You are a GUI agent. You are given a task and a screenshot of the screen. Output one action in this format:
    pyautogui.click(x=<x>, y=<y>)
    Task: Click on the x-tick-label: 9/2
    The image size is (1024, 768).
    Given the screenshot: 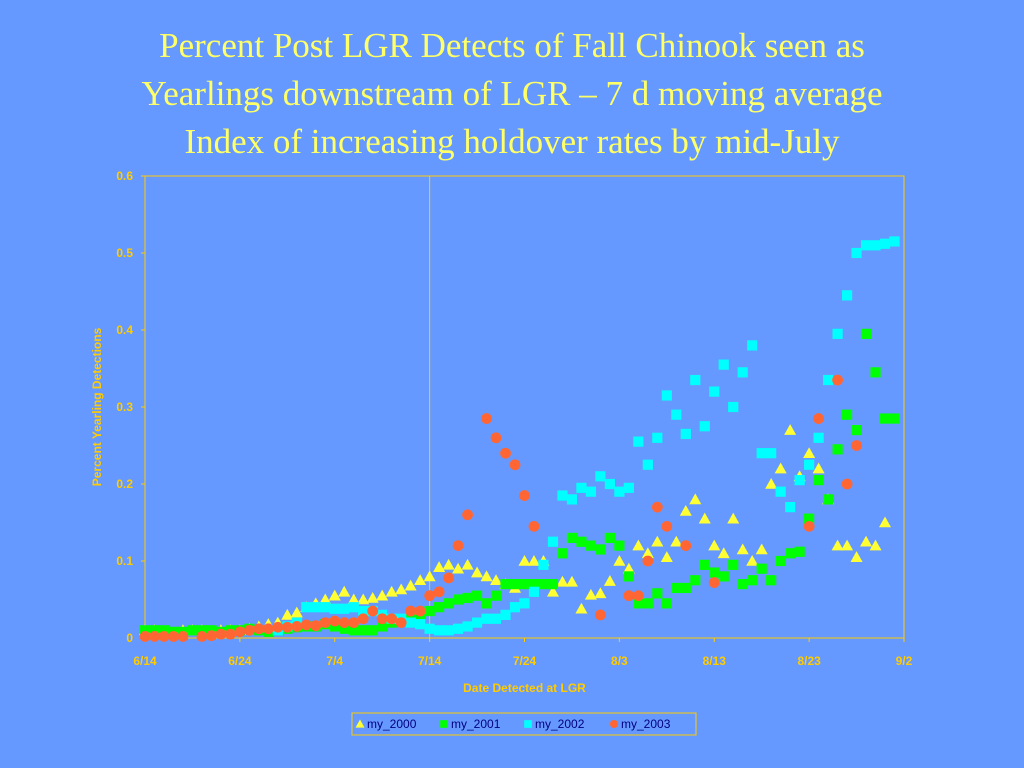 What is the action you would take?
    pyautogui.click(x=904, y=661)
    